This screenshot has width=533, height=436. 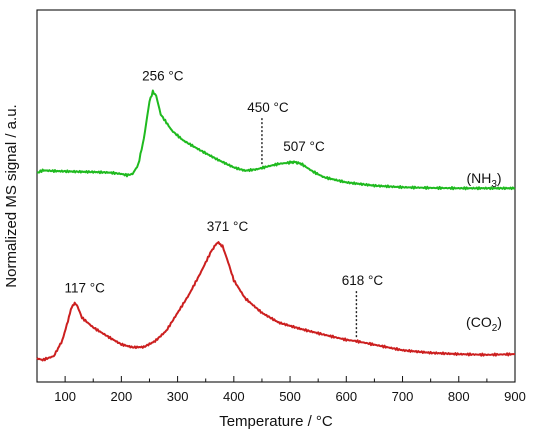 What do you see at coordinates (483, 180) in the screenshot?
I see `series-label-nh3: (NH3)` at bounding box center [483, 180].